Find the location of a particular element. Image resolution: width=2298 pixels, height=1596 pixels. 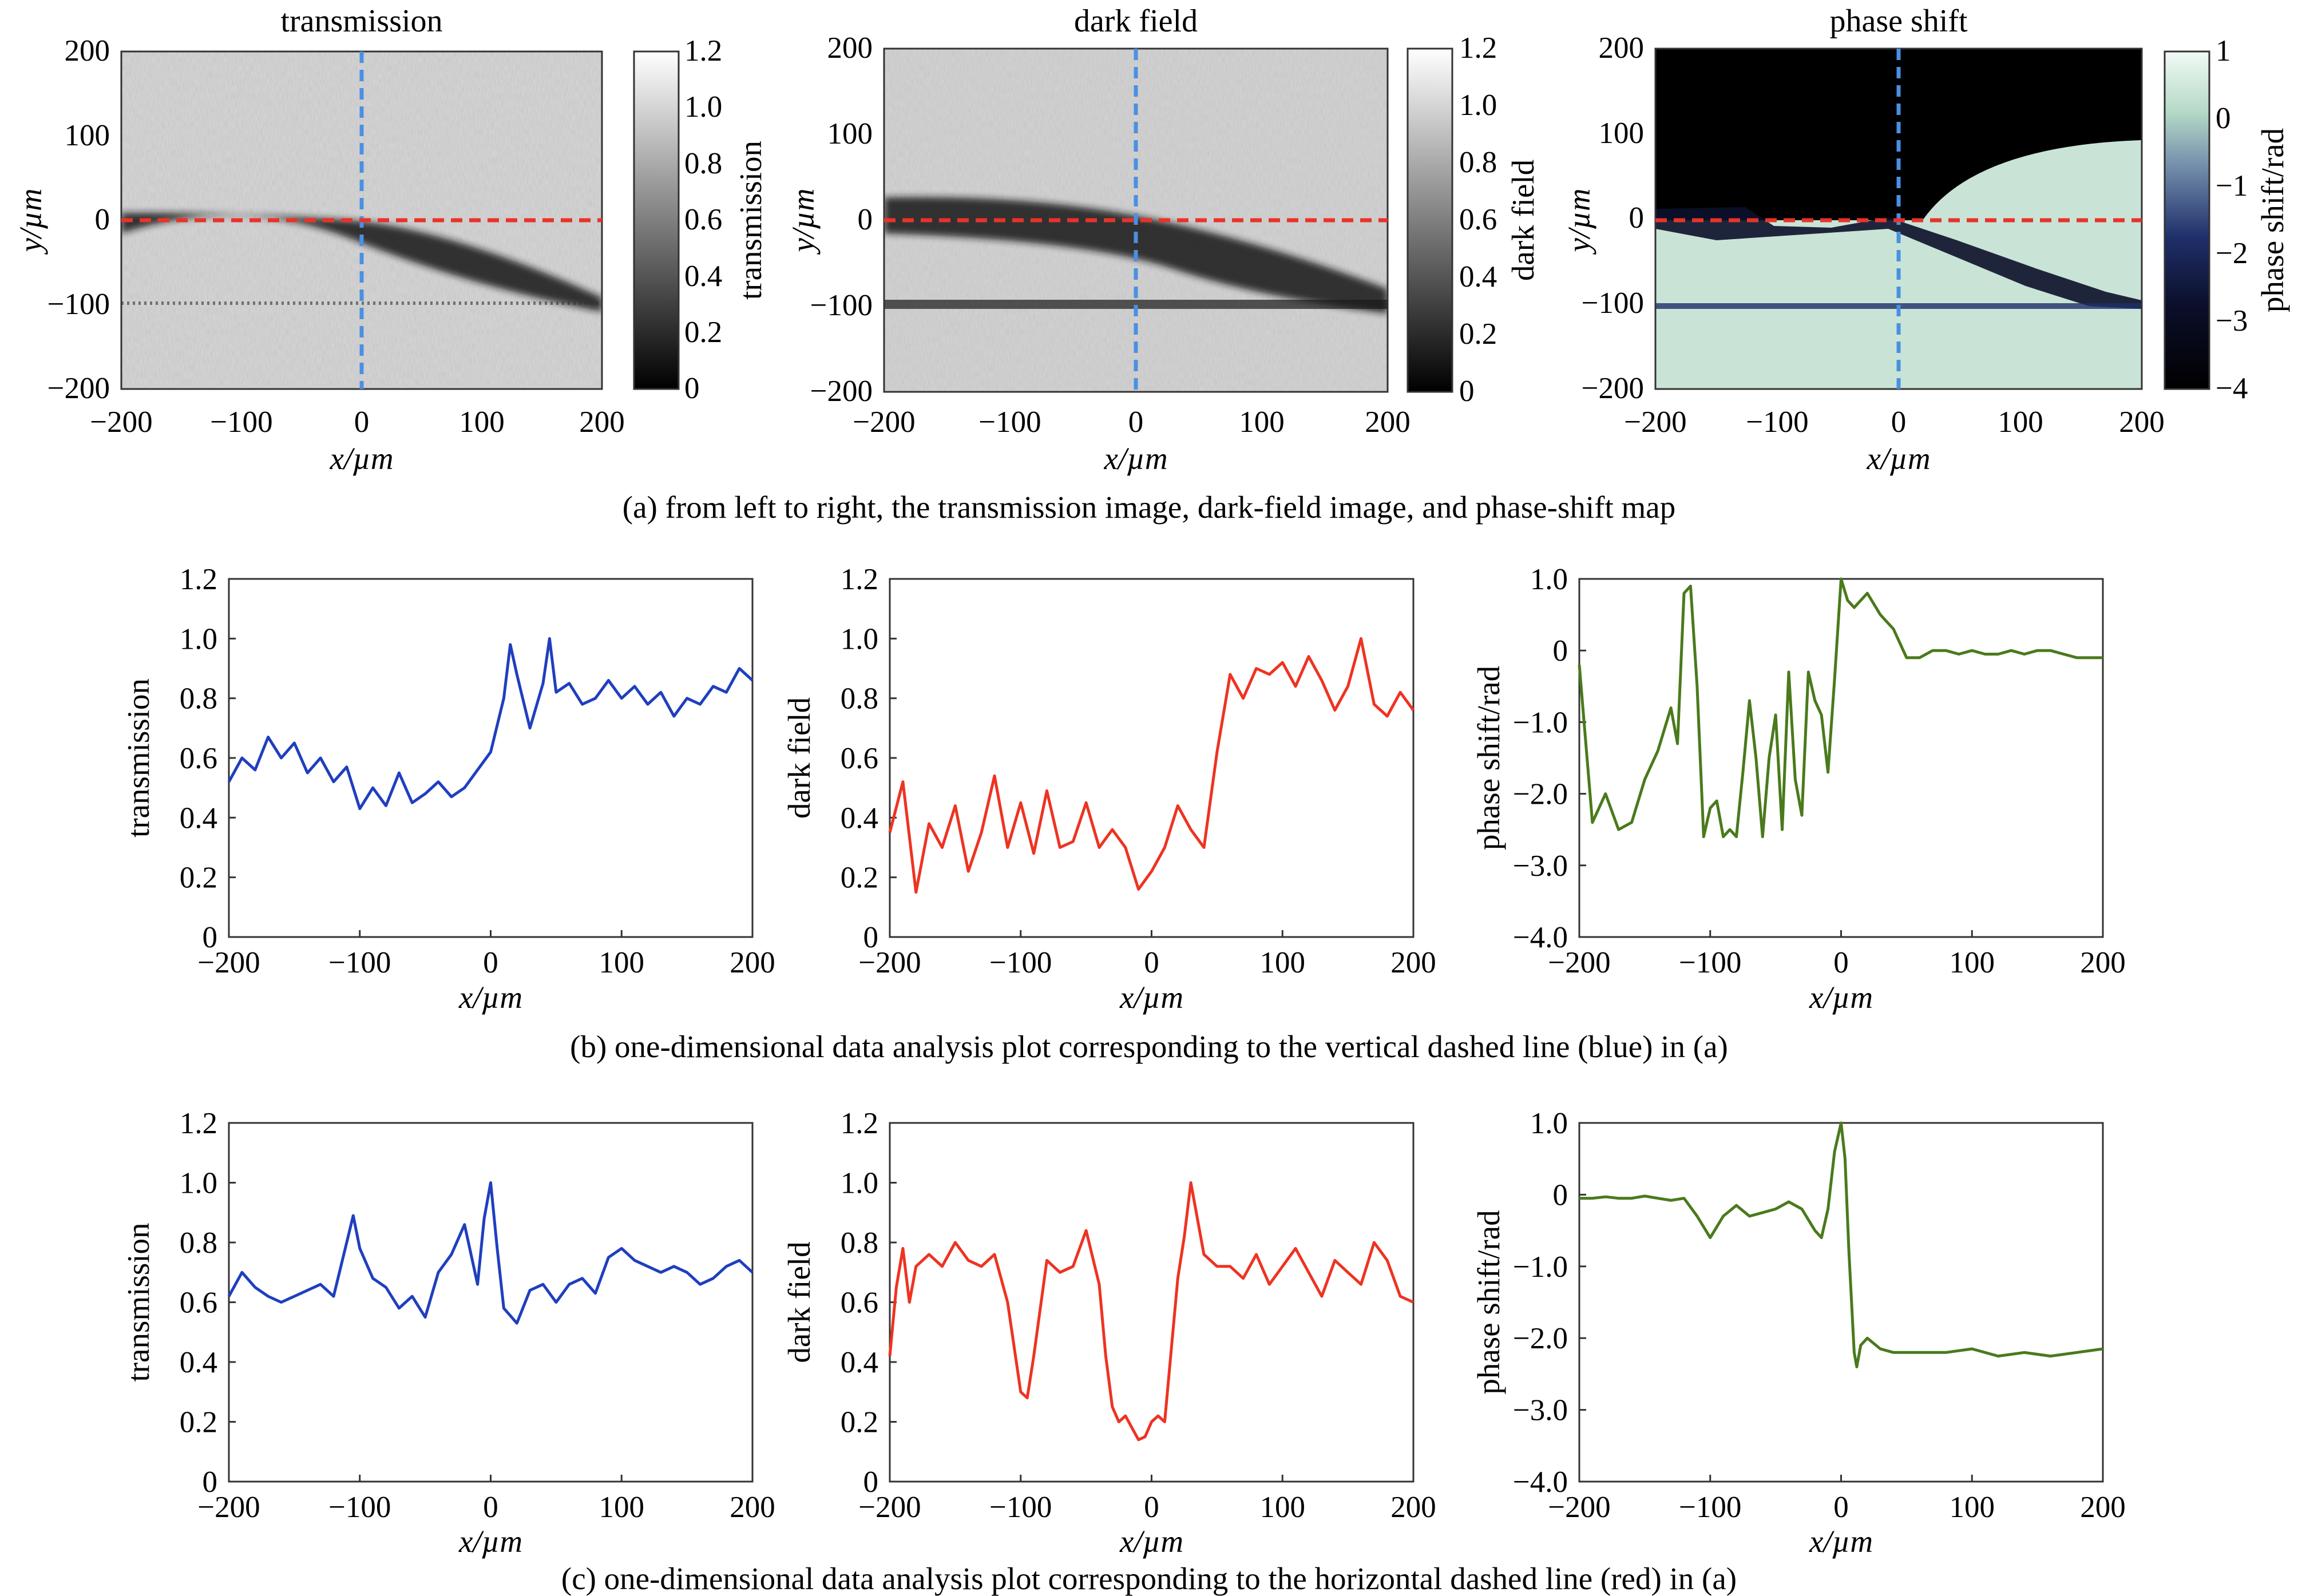

colorbar-tick: −4 is located at coordinates (2232, 388).